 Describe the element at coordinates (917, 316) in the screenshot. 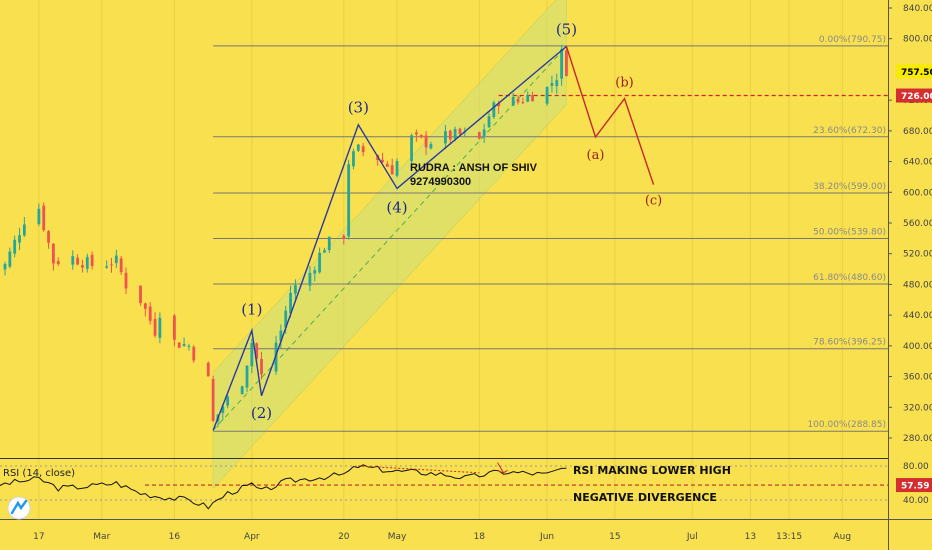

I see `y-tick-label: 440.00` at that location.